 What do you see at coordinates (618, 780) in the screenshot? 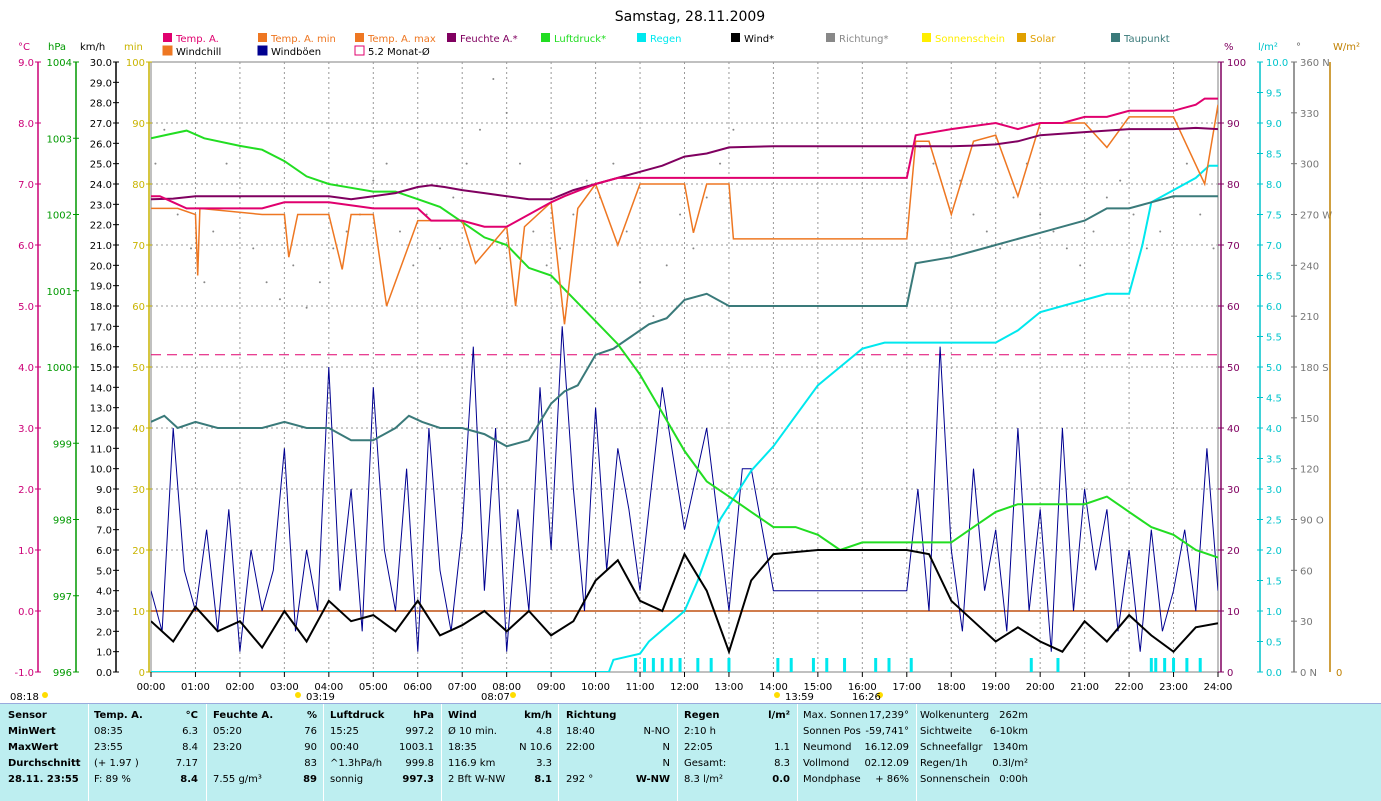
I see `stats-dir-row: 292 ° W-NW` at bounding box center [618, 780].